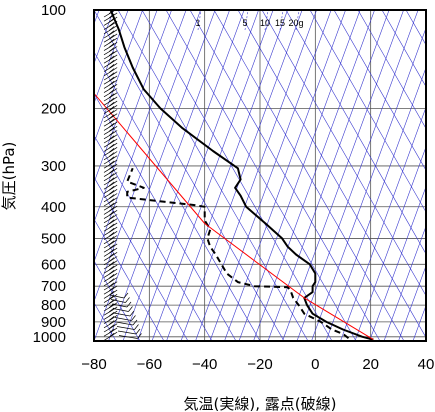 This screenshot has width=435, height=412. What do you see at coordinates (257, 364) in the screenshot?
I see `x-tick-labels: −80 −60 −40 −20 0 20 40` at bounding box center [257, 364].